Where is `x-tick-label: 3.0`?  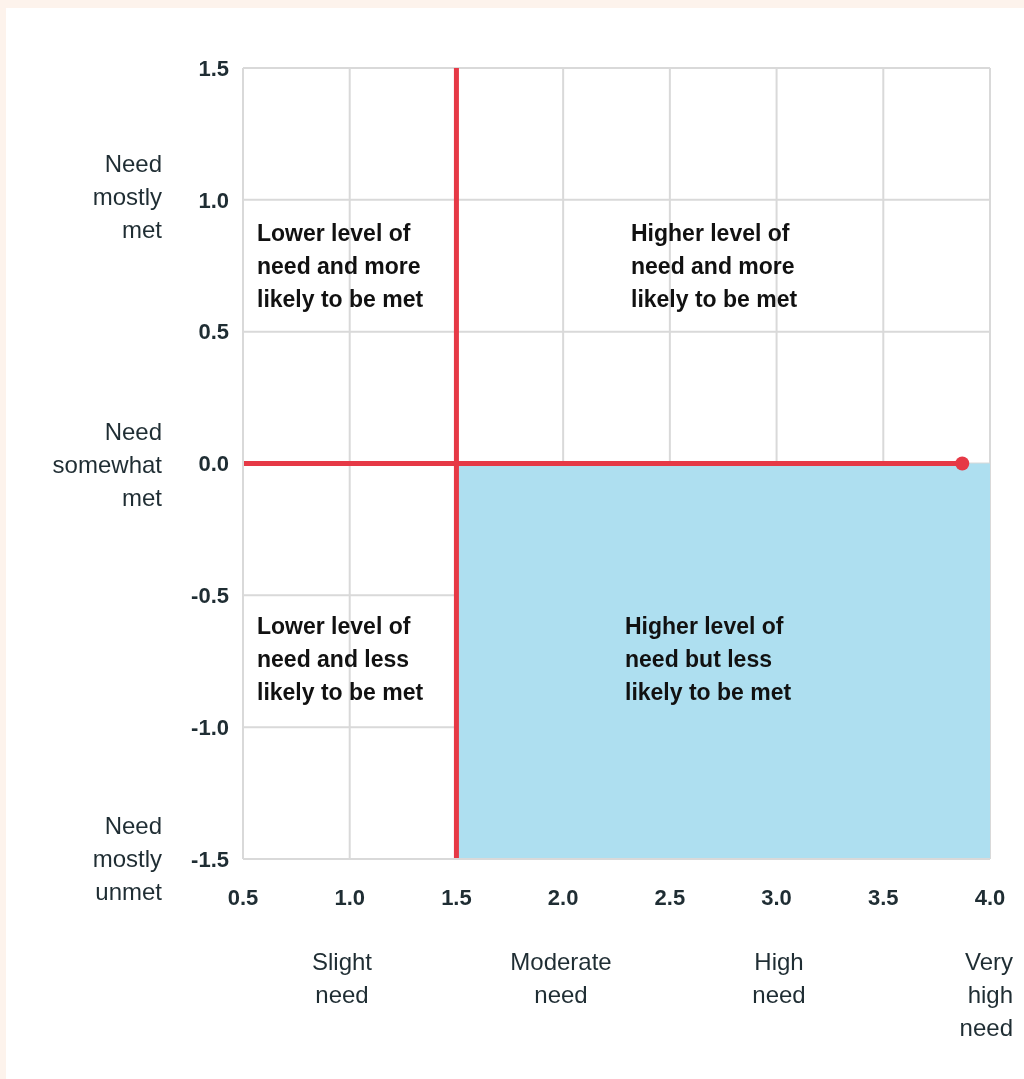
x-tick-label: 3.0 is located at coordinates (776, 897).